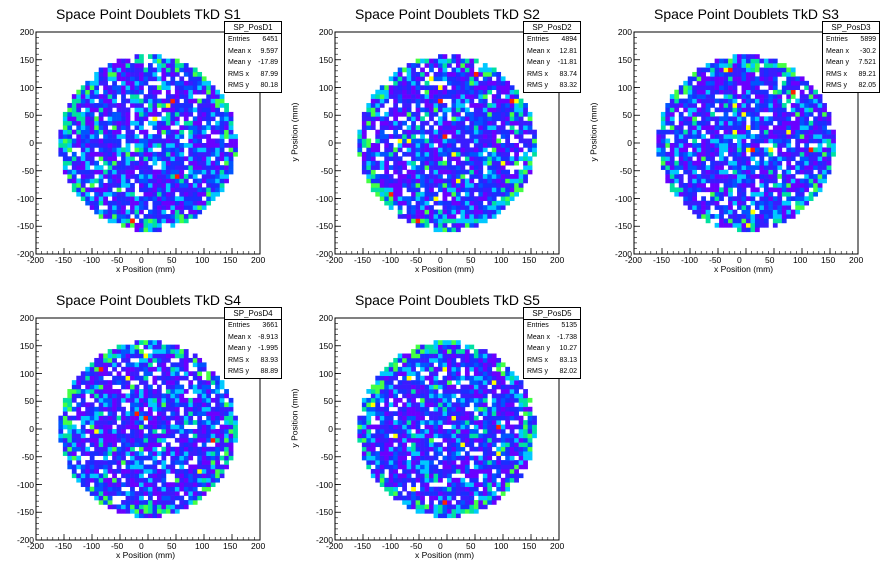 Image resolution: width=896 pixels, height=574 pixels. What do you see at coordinates (851, 86) in the screenshot?
I see `stats-row: RMS y 82.05` at bounding box center [851, 86].